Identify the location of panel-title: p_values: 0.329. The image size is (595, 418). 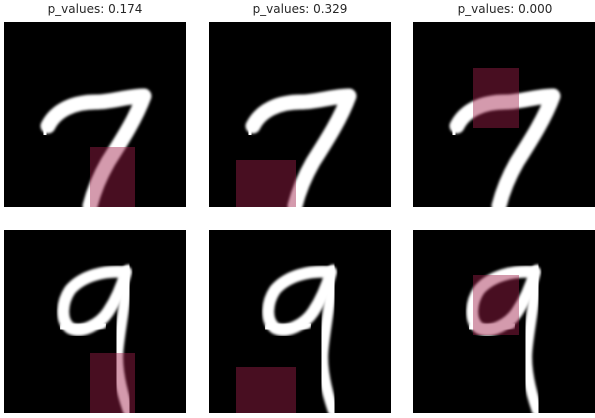
(300, 9).